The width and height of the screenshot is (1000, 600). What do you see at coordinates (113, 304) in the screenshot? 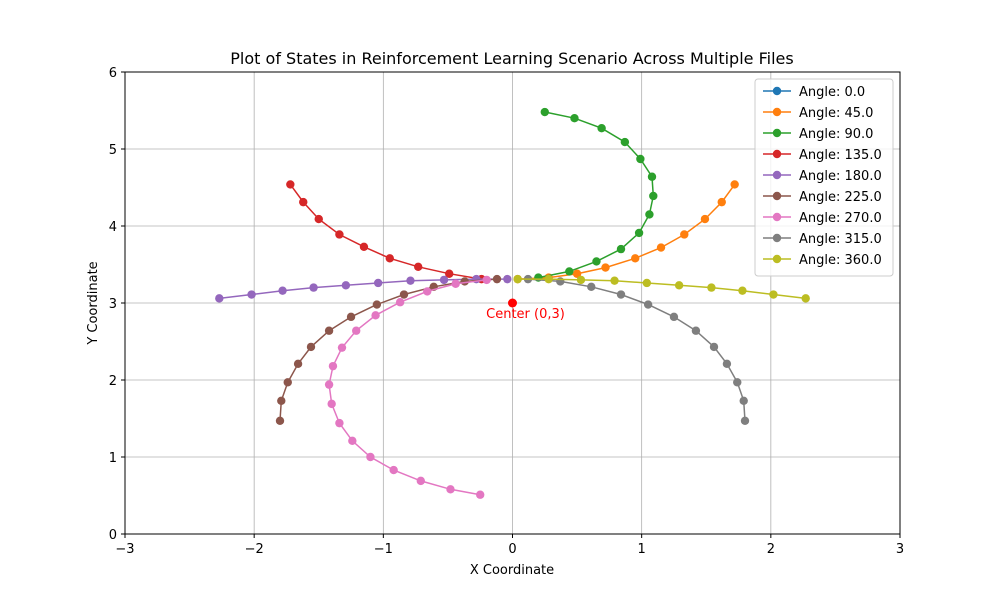
I see `y-tick-label: 3` at bounding box center [113, 304].